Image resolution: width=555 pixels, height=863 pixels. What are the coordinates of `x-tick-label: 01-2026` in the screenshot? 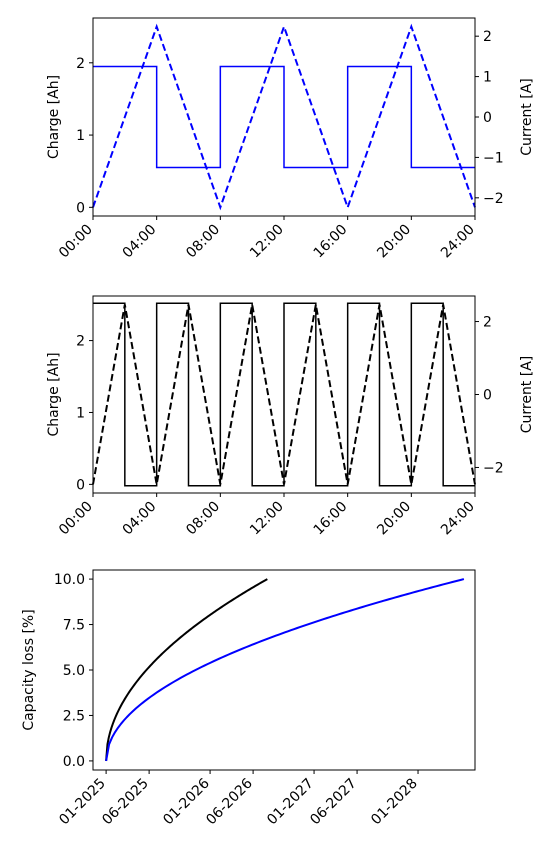 It's located at (186, 801).